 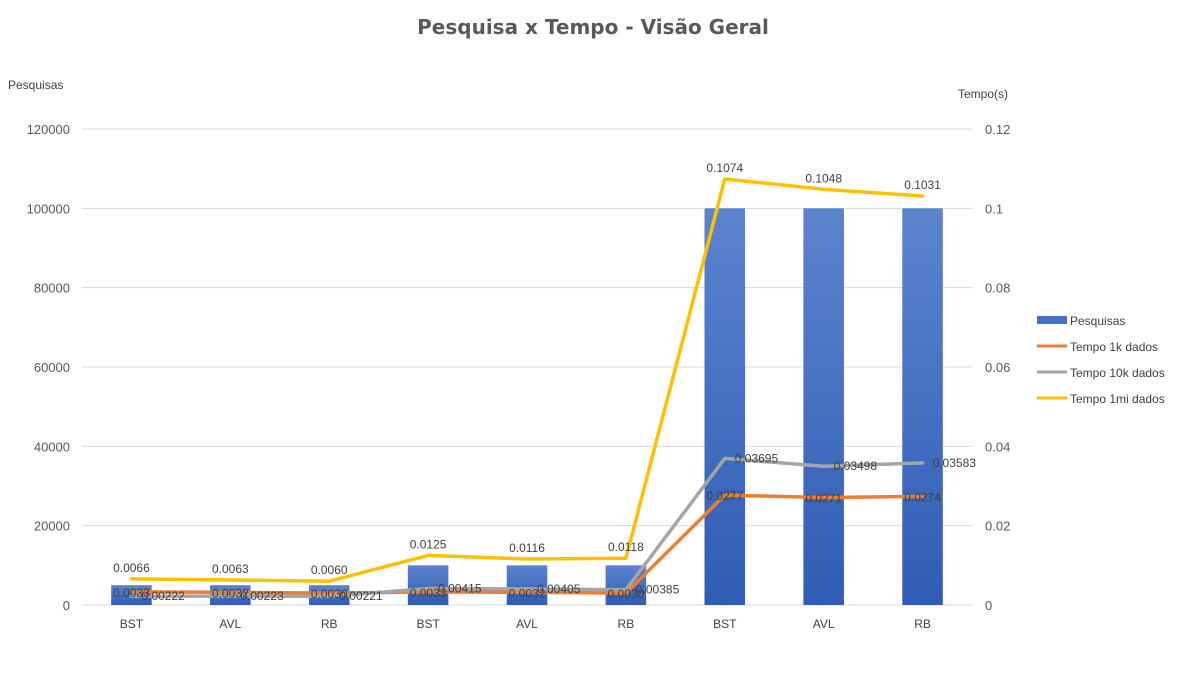 What do you see at coordinates (52, 446) in the screenshot?
I see `y-left-tick-label: 40000` at bounding box center [52, 446].